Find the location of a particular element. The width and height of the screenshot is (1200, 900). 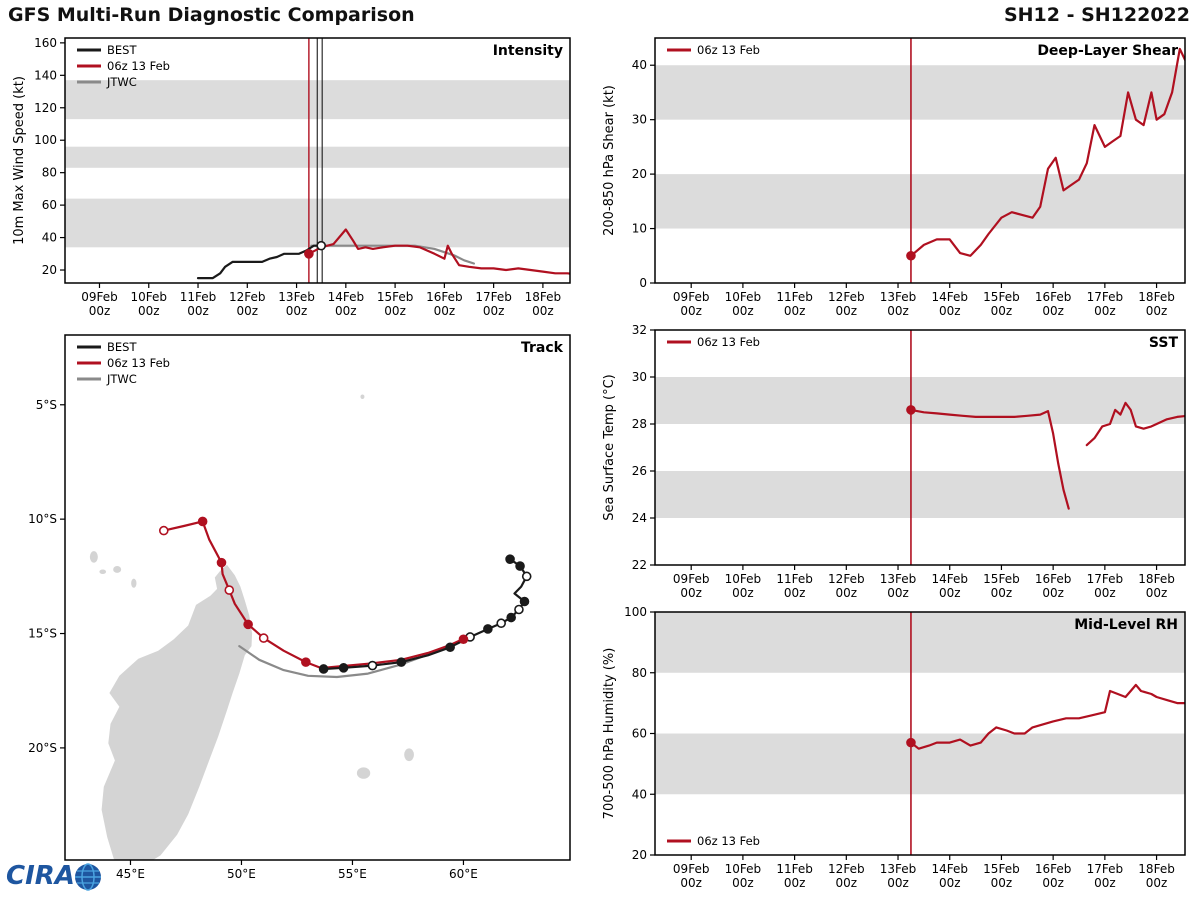

svg-text: 20°S is located at coordinates (42, 748).